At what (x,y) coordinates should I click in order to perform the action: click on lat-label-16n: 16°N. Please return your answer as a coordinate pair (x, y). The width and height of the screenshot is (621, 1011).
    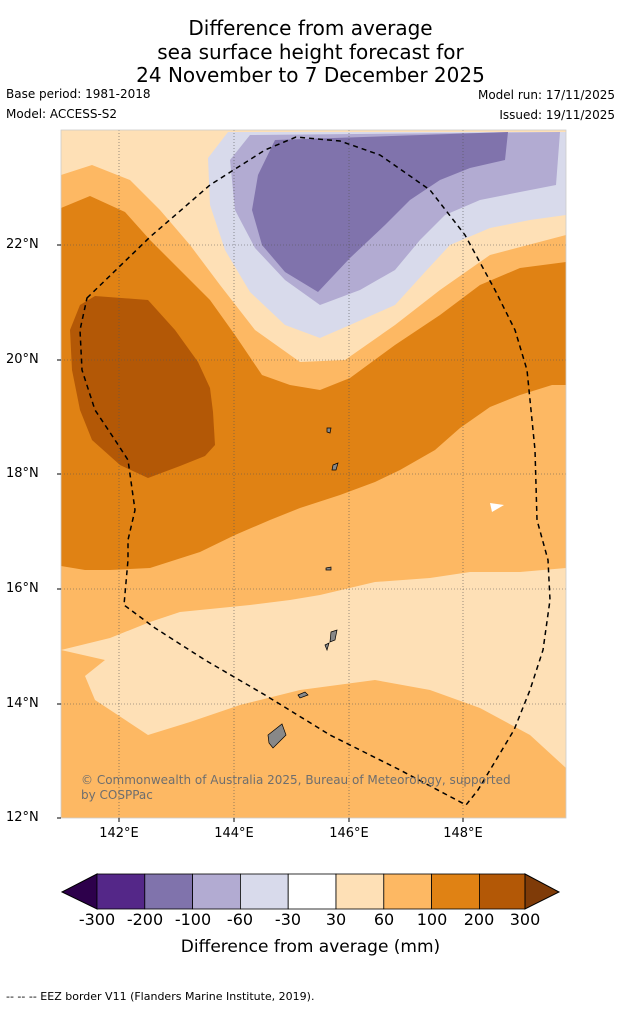
    Looking at the image, I should click on (22, 588).